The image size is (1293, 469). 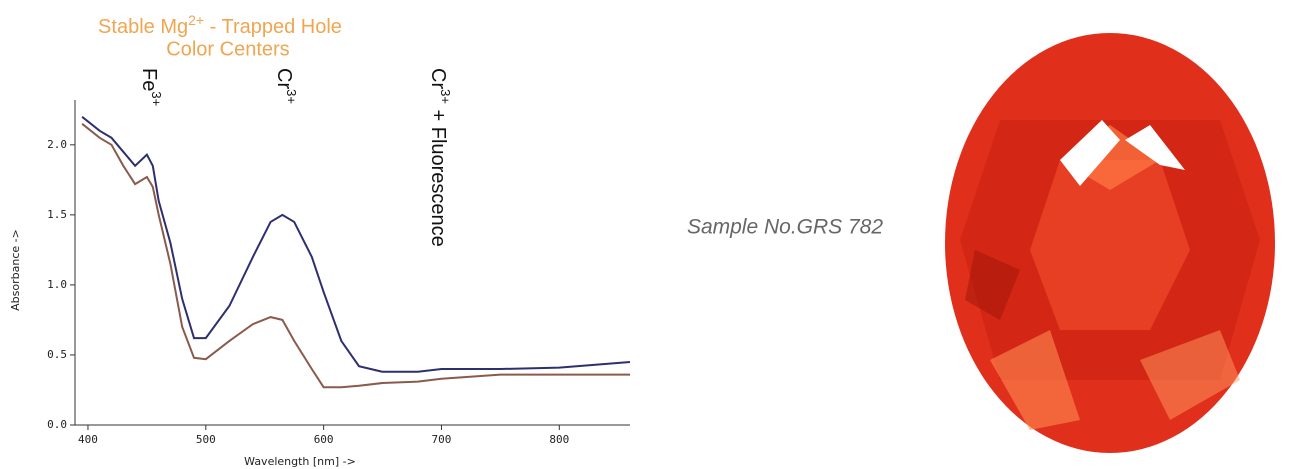 I want to click on annotation-text: Fe, so click(x=149, y=79).